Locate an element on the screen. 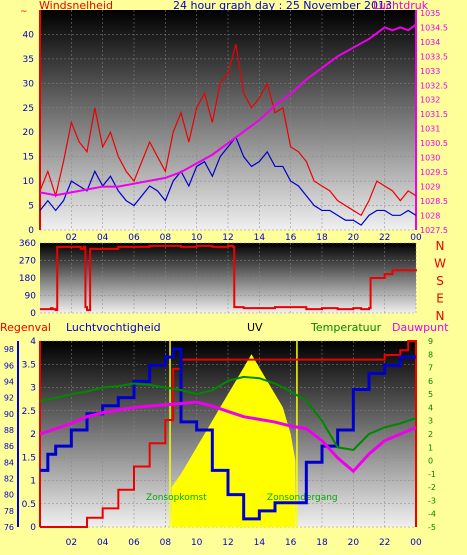  wind-tick-label: 30 is located at coordinates (29, 84).